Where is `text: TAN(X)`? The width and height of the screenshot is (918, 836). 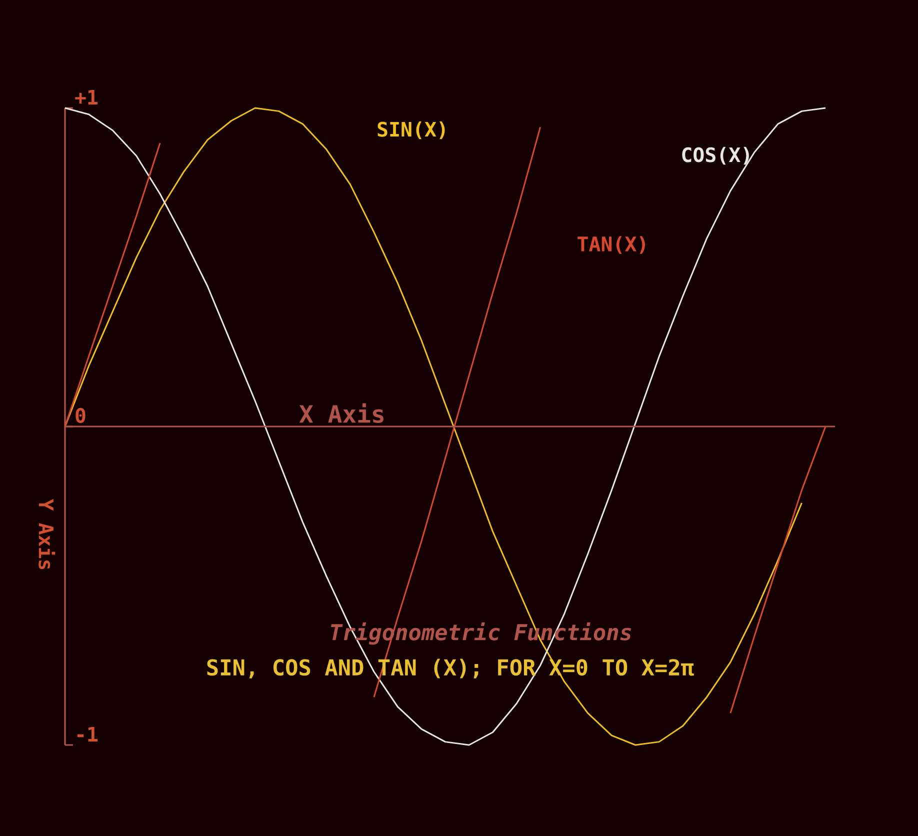
text: TAN(X) is located at coordinates (611, 245).